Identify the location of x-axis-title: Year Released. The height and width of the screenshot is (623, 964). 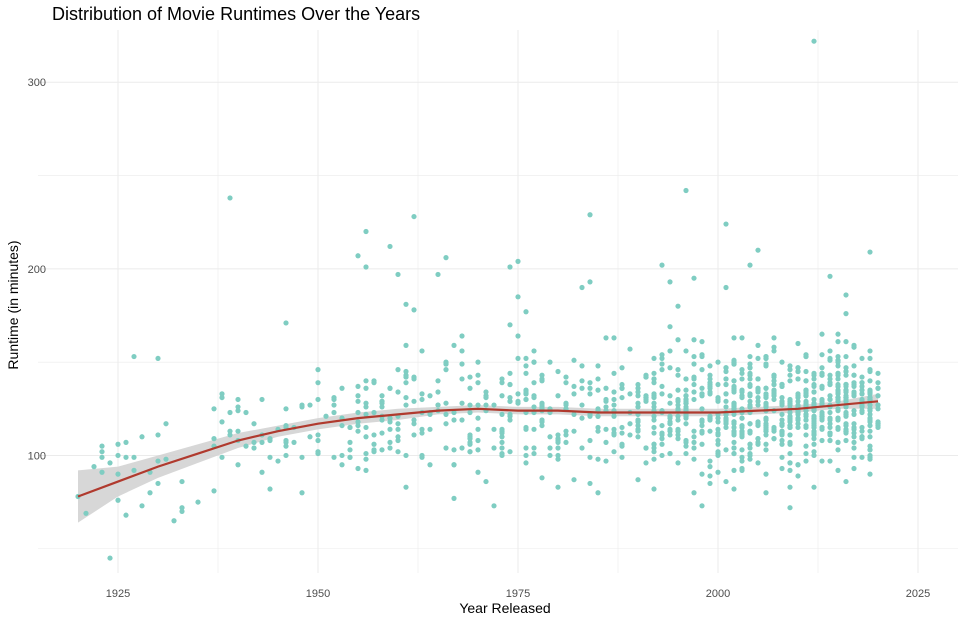
(504, 608).